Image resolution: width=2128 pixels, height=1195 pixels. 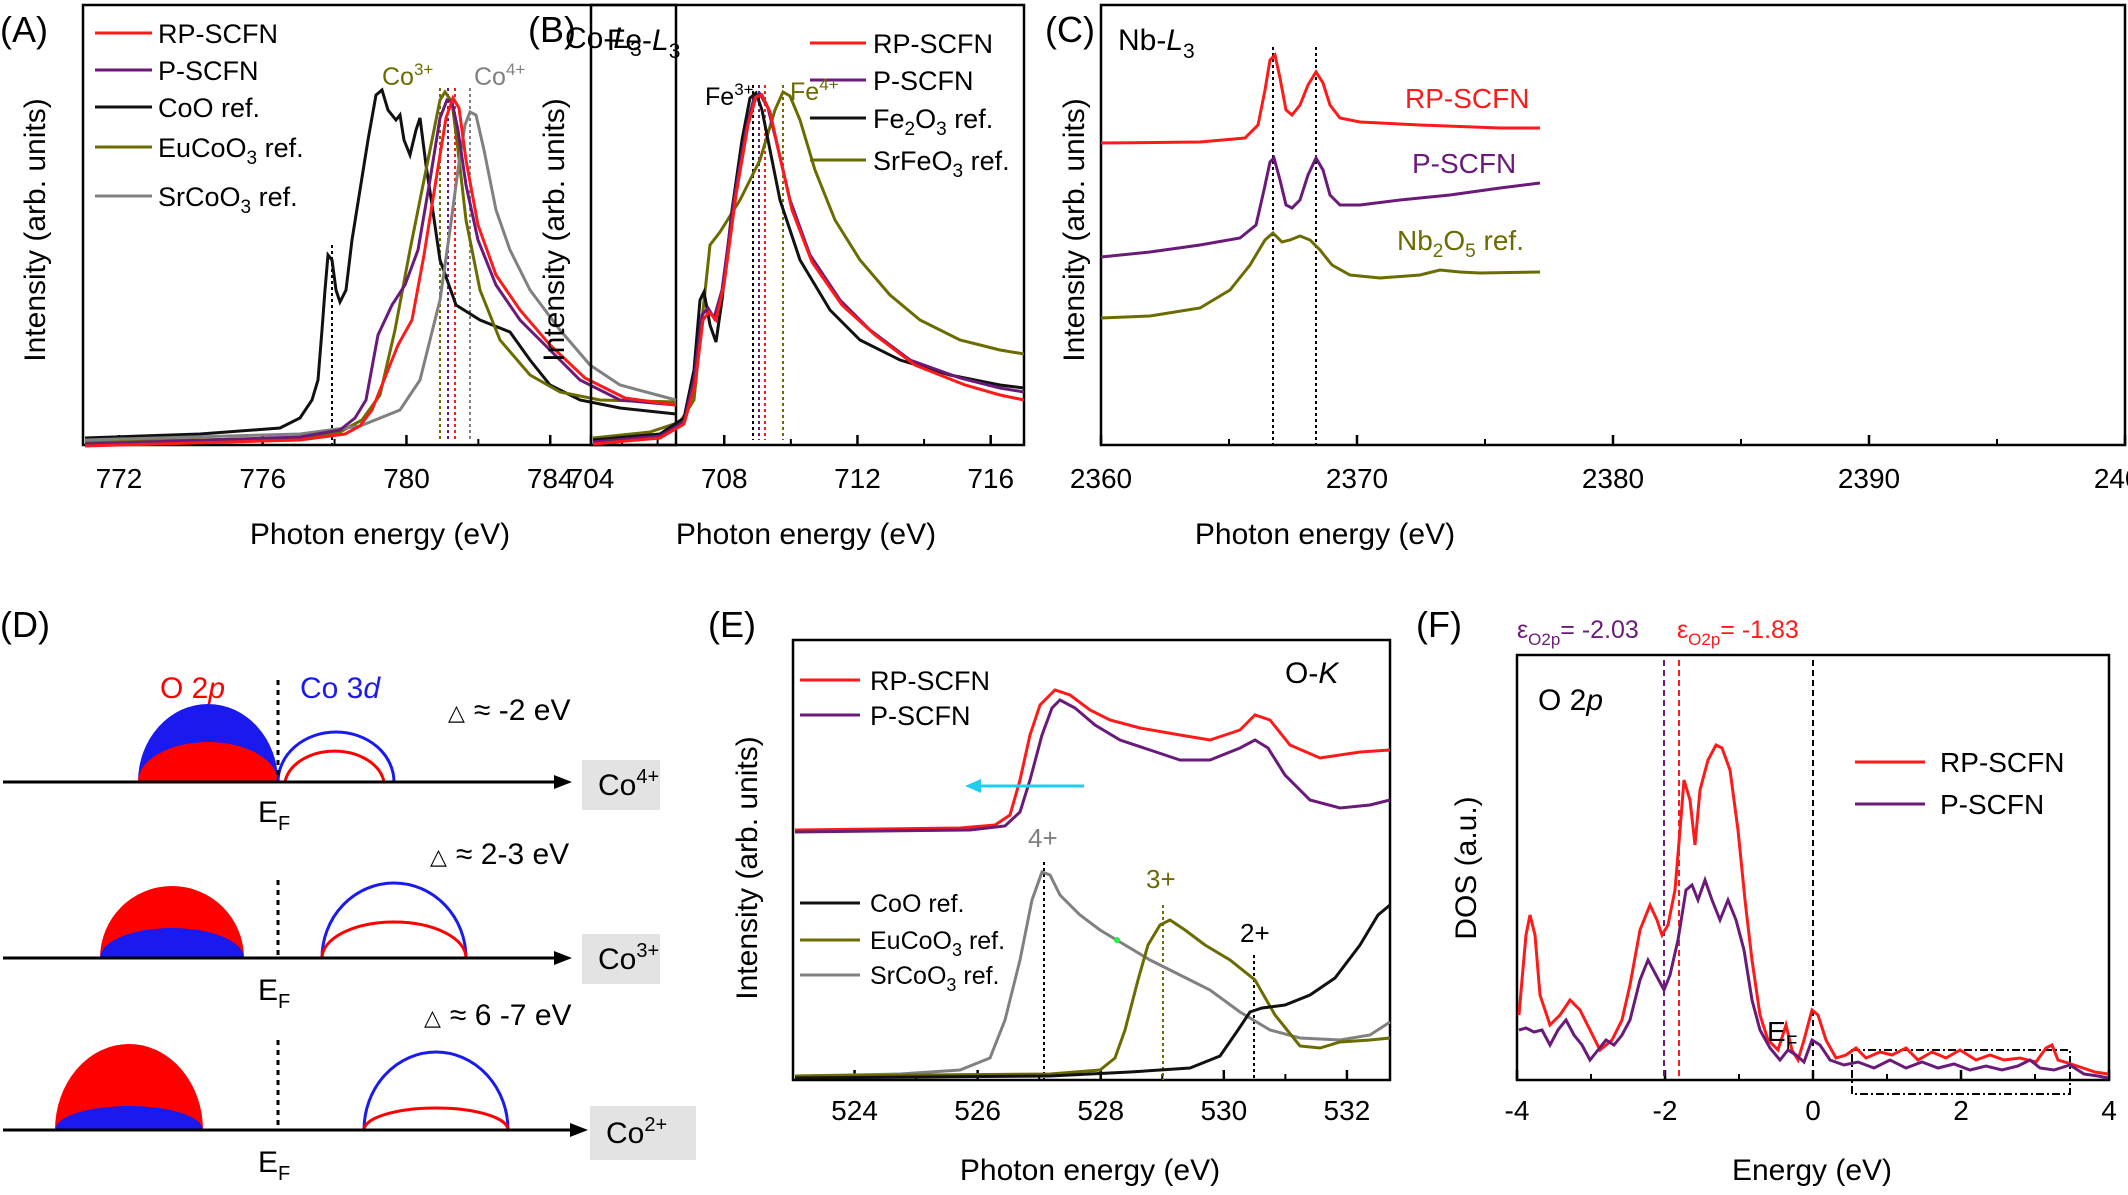 I want to click on ion-box-co2, so click(x=643, y=1133).